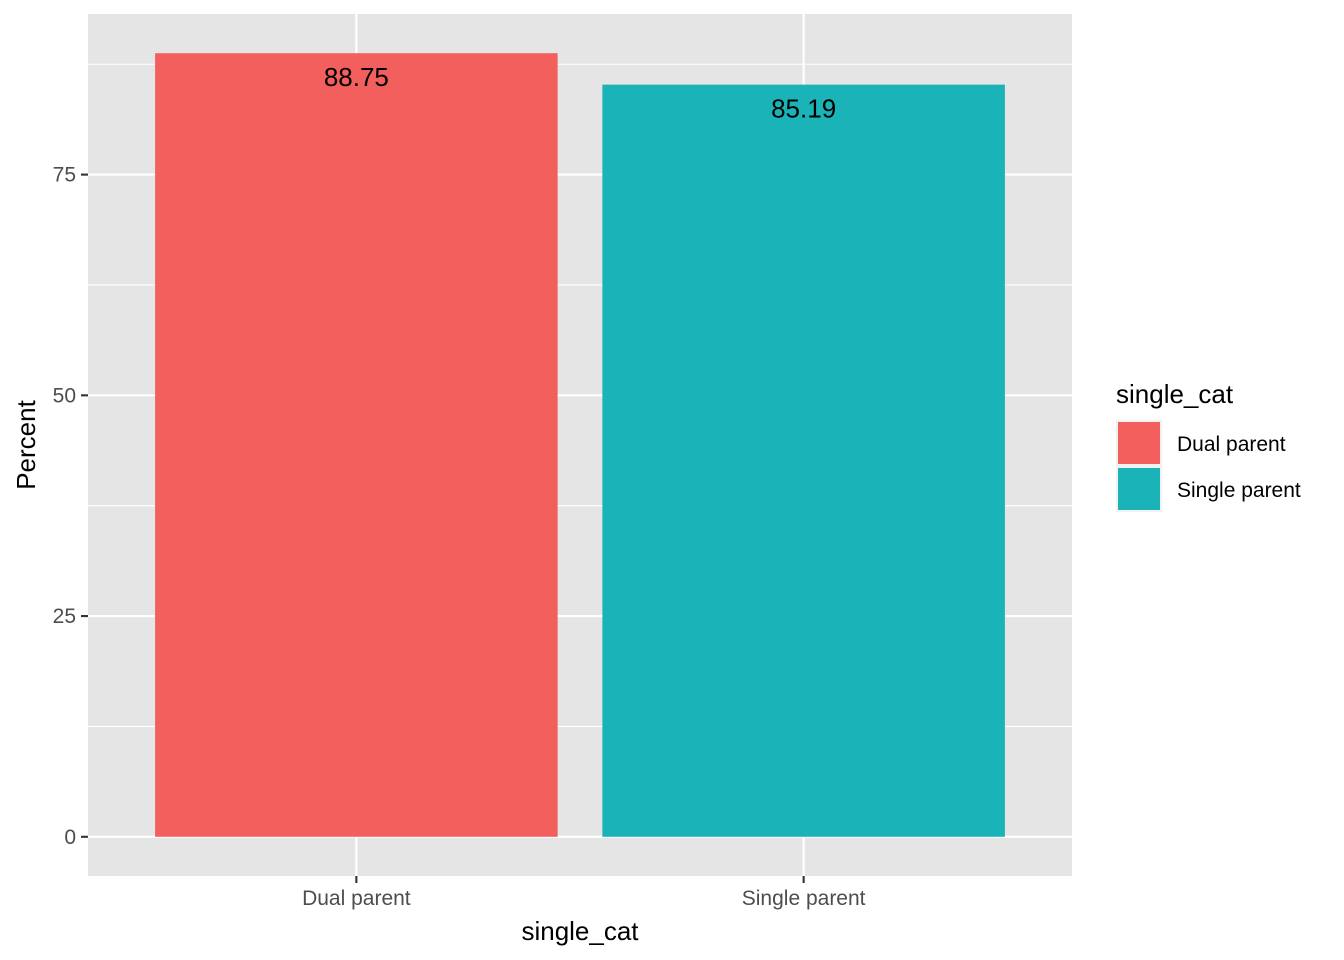  I want to click on data-label: 85.19, so click(803, 109).